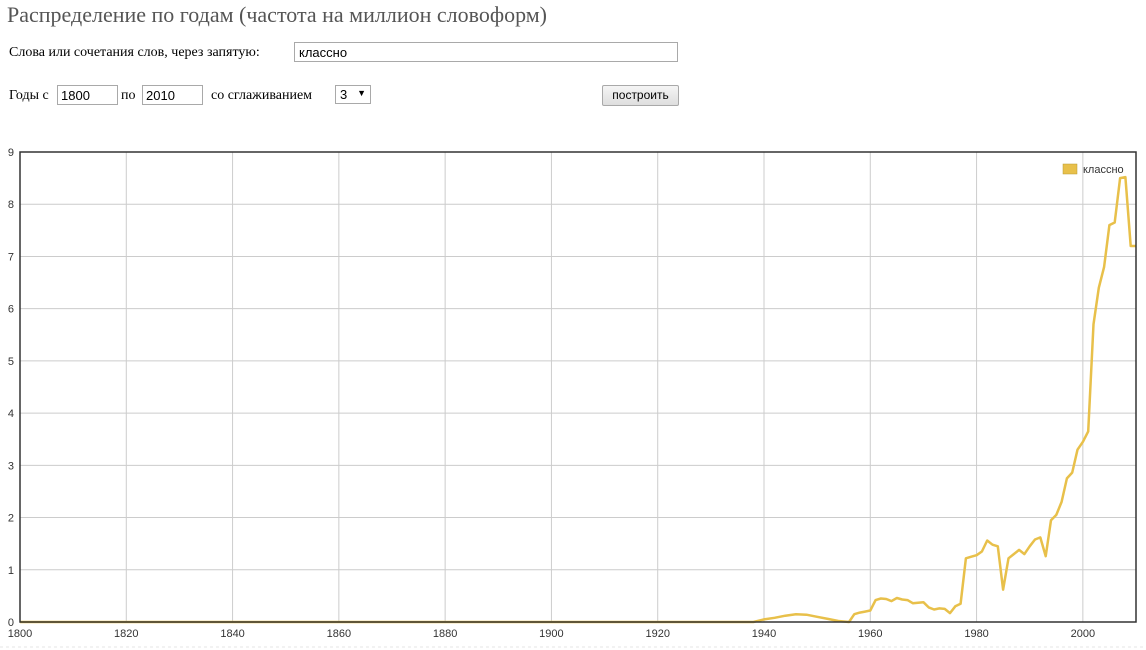  I want to click on y-tick-label: 0, so click(11, 623).